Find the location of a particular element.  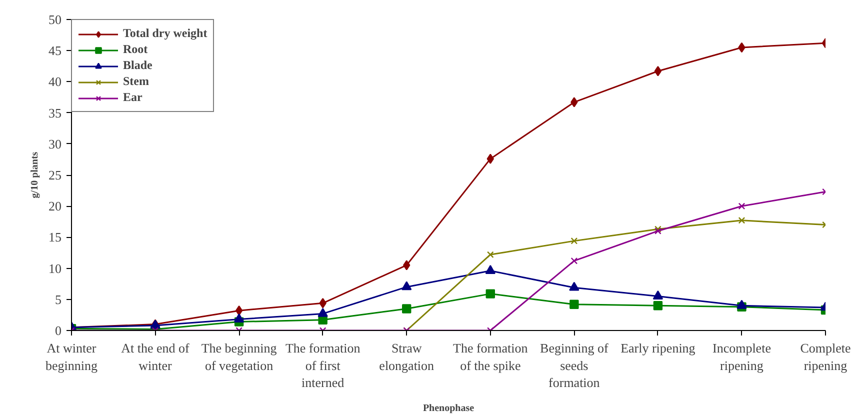

x-tick-label: The beginning of vegetation is located at coordinates (239, 356).